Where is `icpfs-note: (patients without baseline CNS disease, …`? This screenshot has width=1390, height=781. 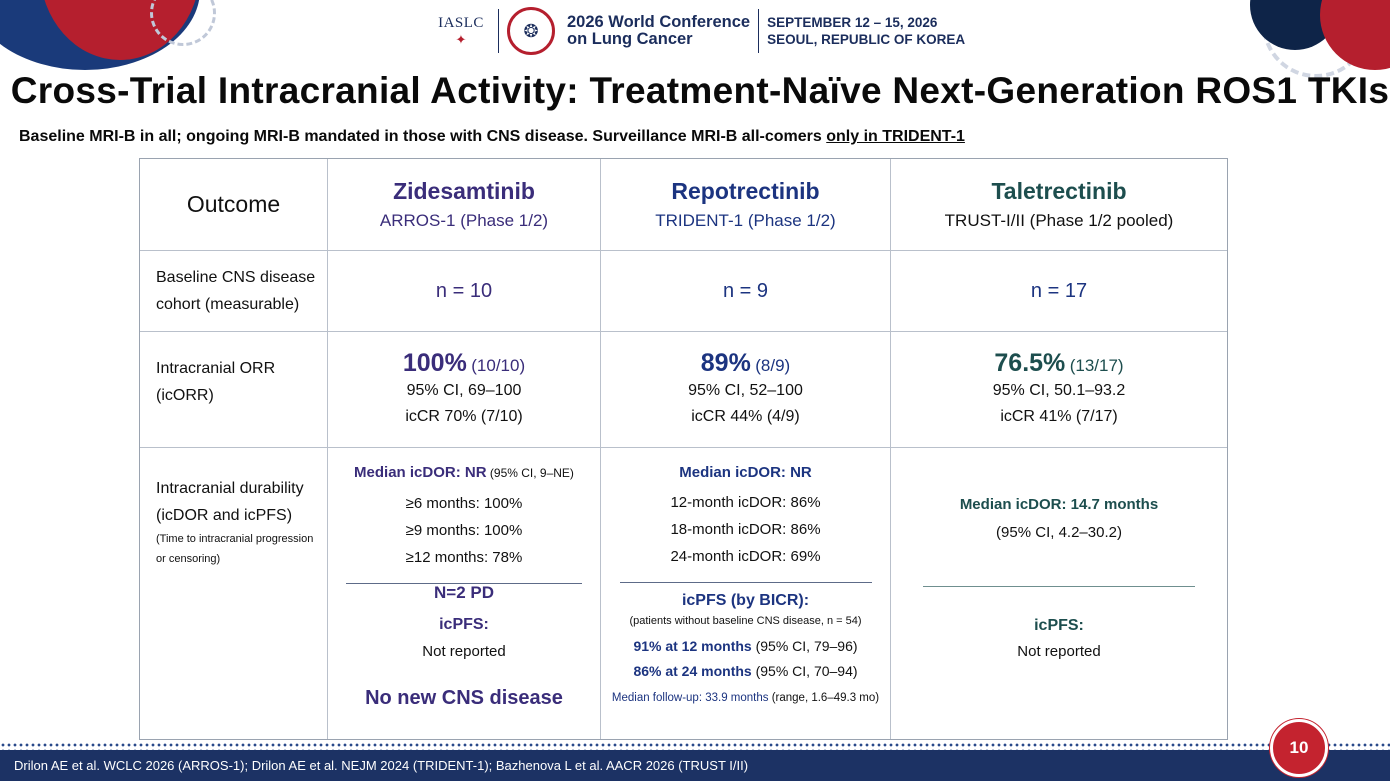
icpfs-note: (patients without baseline CNS disease, … is located at coordinates (745, 621).